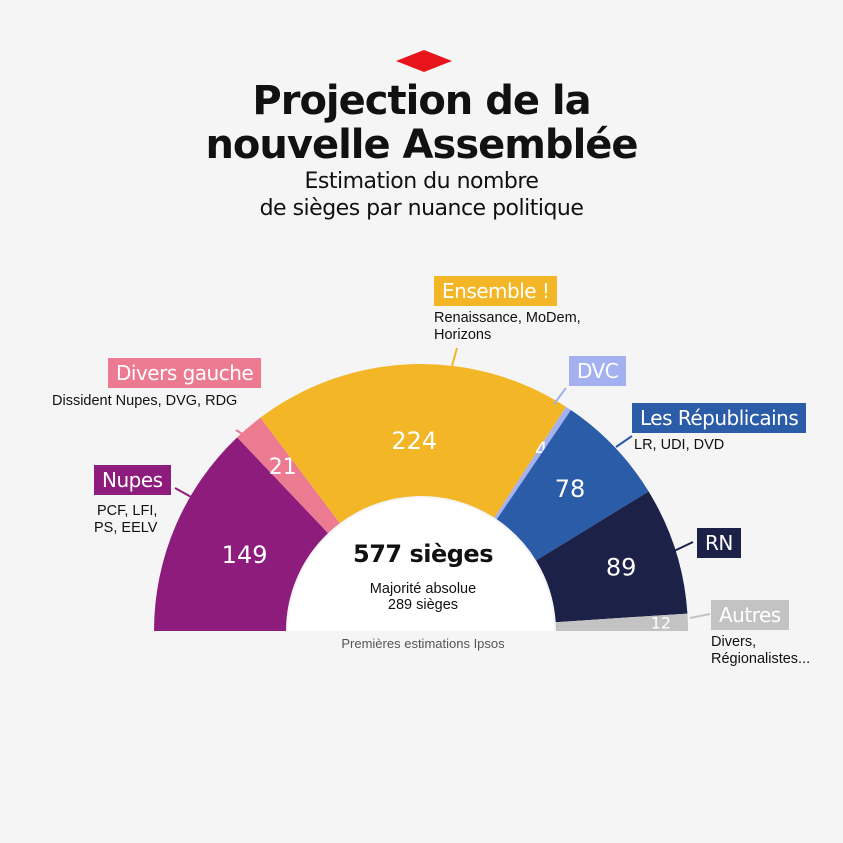  What do you see at coordinates (421, 181) in the screenshot?
I see `page-subtitle: Estimation du nombre` at bounding box center [421, 181].